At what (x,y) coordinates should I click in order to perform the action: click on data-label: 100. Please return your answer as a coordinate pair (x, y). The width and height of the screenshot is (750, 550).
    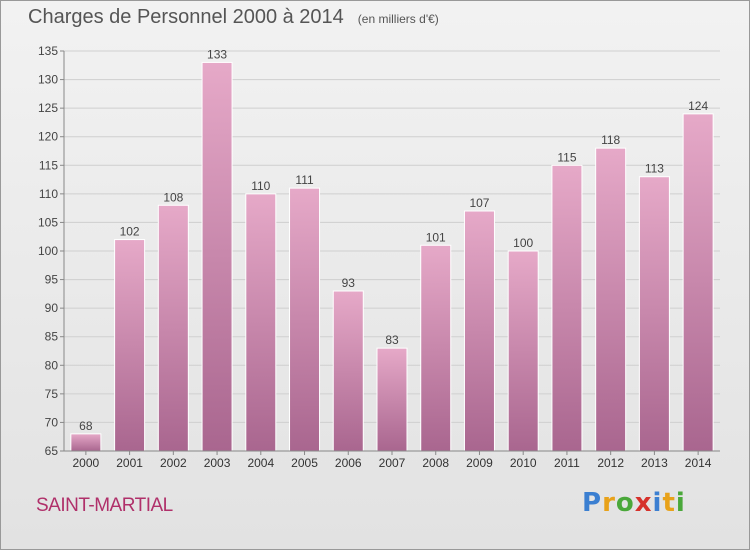
    Looking at the image, I should click on (523, 243).